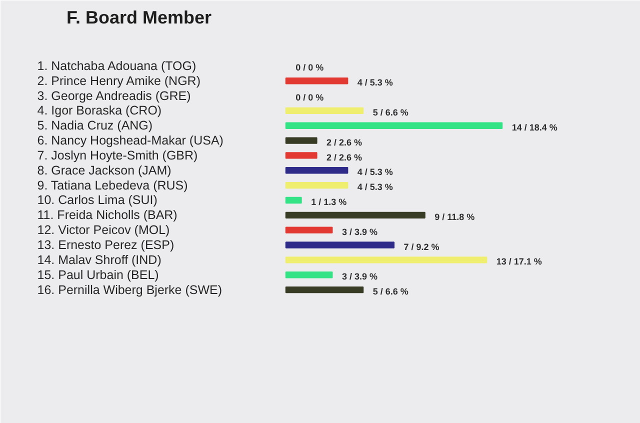 The image size is (640, 423). Describe the element at coordinates (117, 155) in the screenshot. I see `y-tick-label: 7. Joslyn Hoyte-Smith (GBR)` at that location.